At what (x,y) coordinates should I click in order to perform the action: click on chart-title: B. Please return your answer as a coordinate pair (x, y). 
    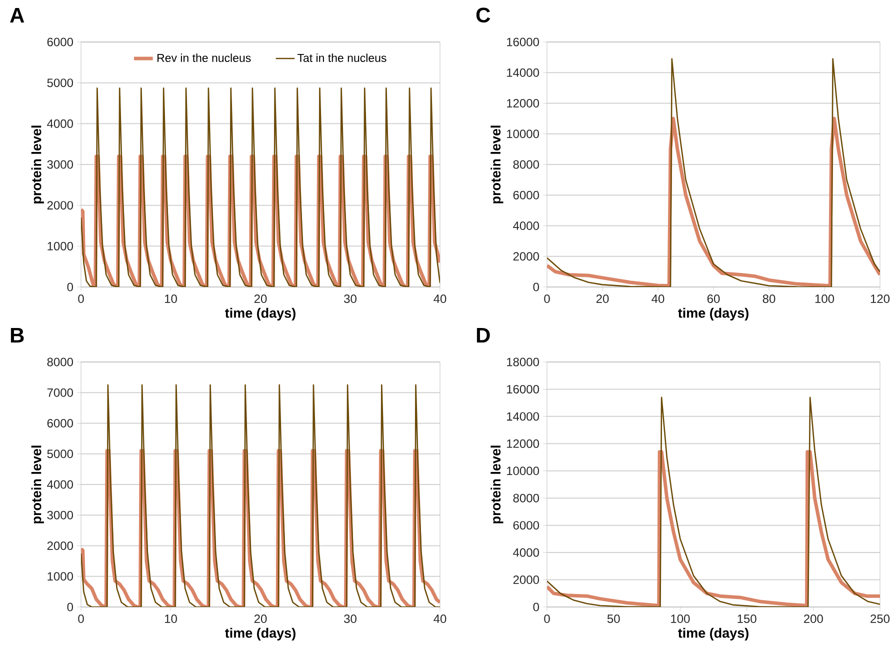
    Looking at the image, I should click on (17, 335).